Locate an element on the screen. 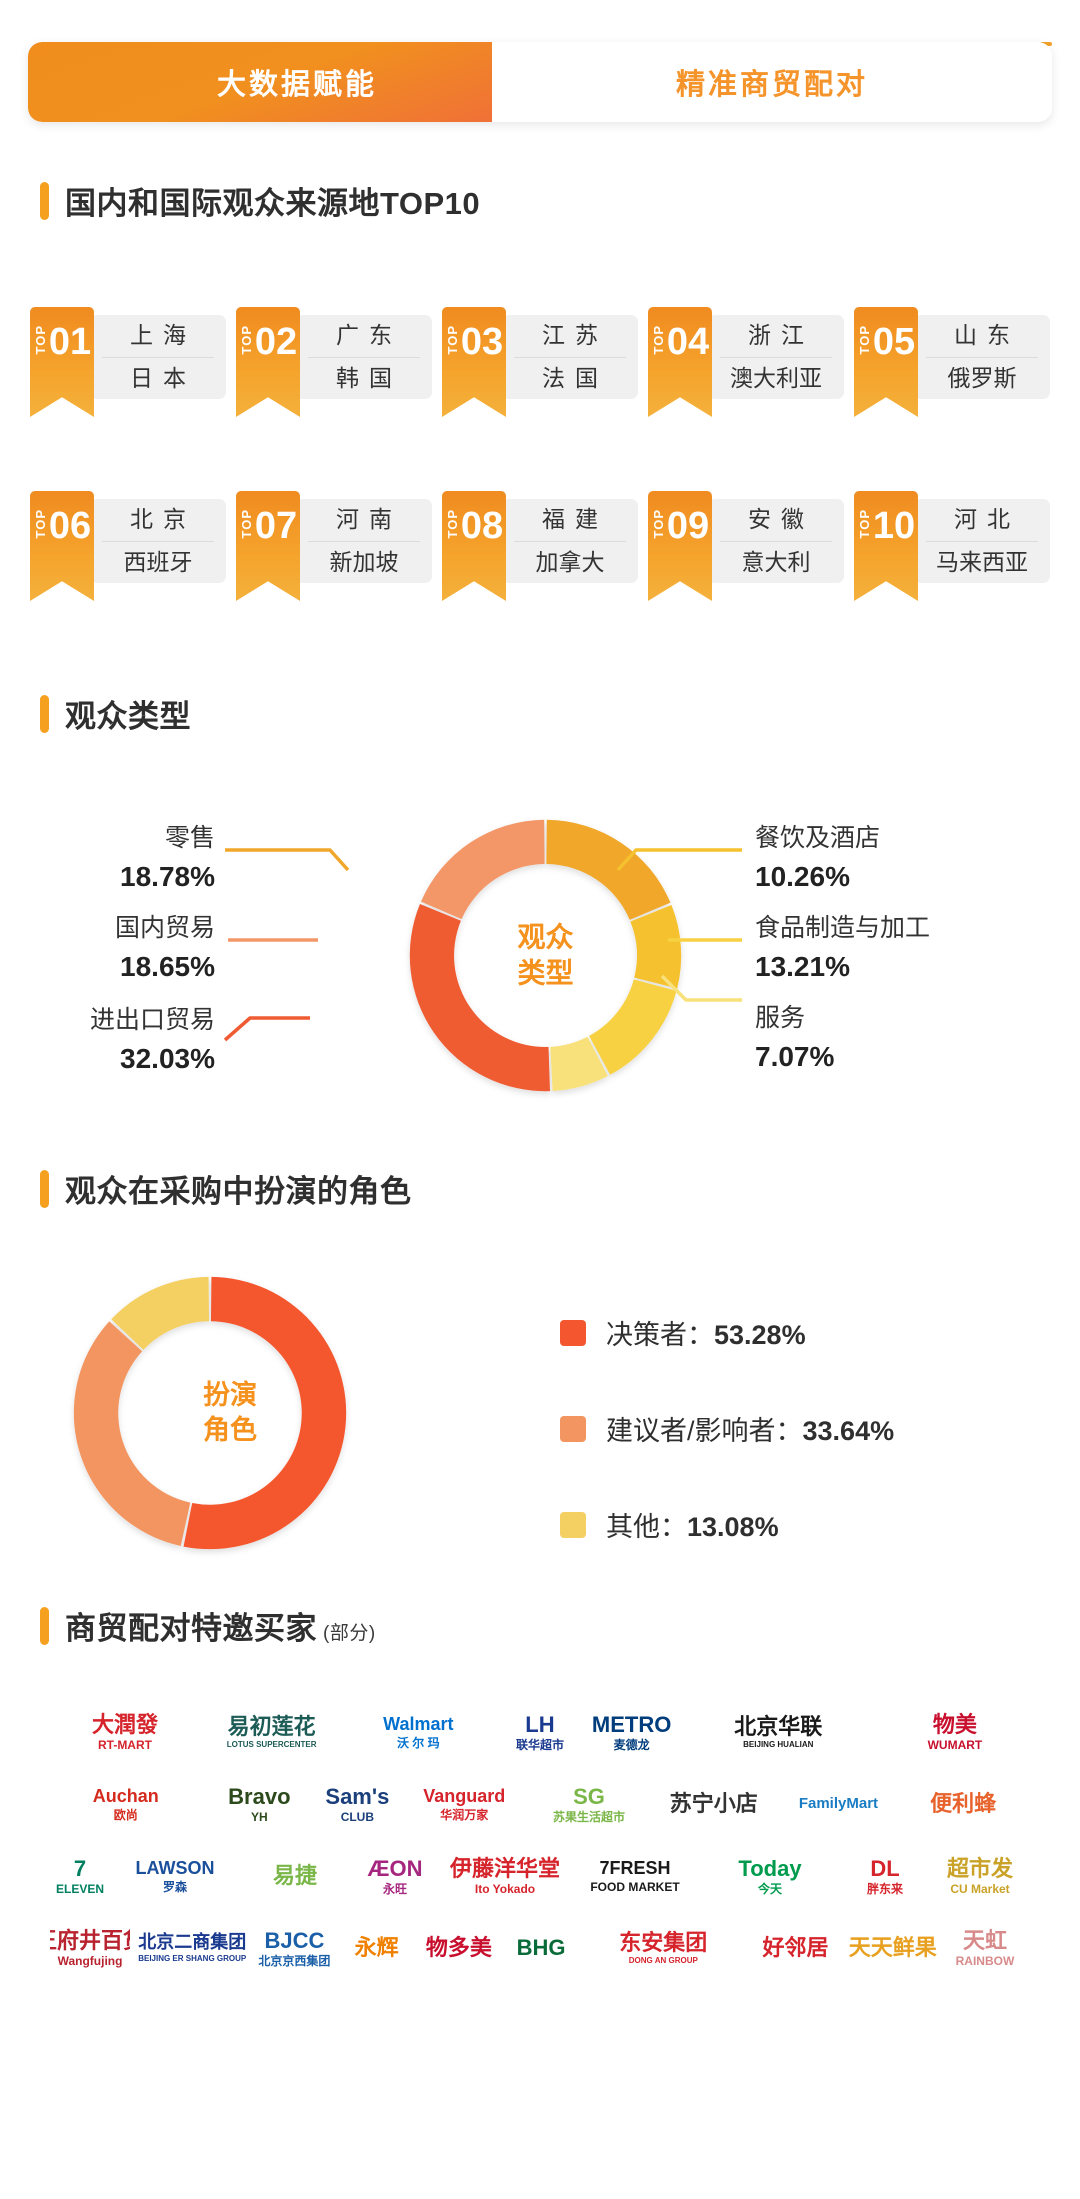  international-region: 西班牙 is located at coordinates (158, 561).